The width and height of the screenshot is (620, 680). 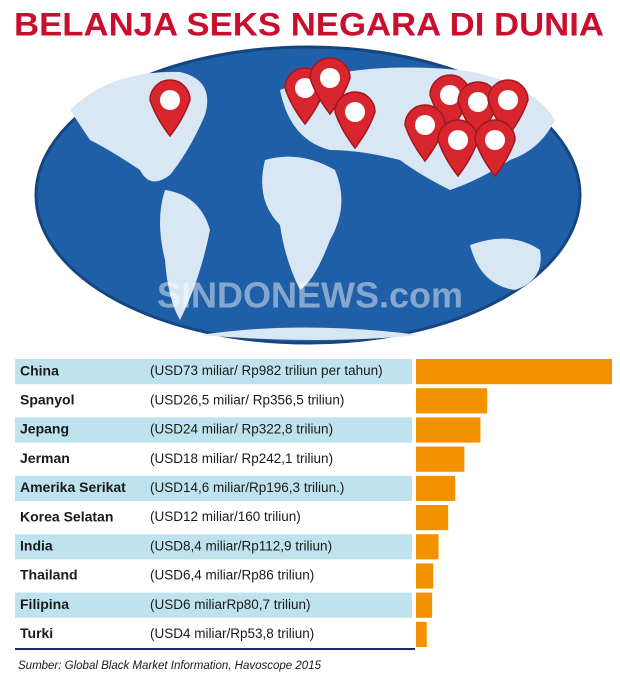 What do you see at coordinates (49, 575) in the screenshot?
I see `row-label: Thailand` at bounding box center [49, 575].